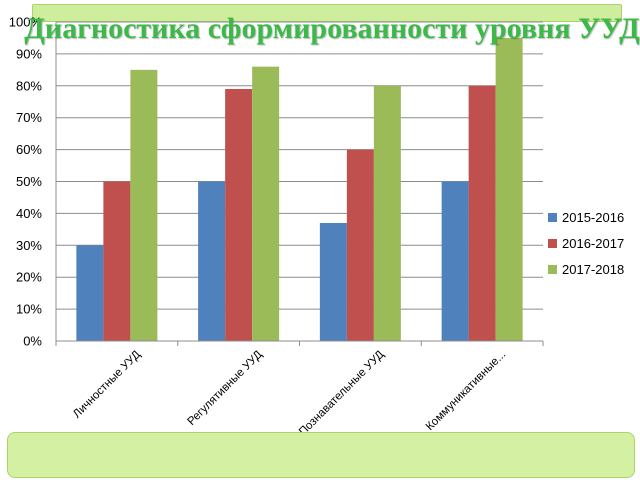  What do you see at coordinates (29, 309) in the screenshot?
I see `y-tick-label: 10%` at bounding box center [29, 309].